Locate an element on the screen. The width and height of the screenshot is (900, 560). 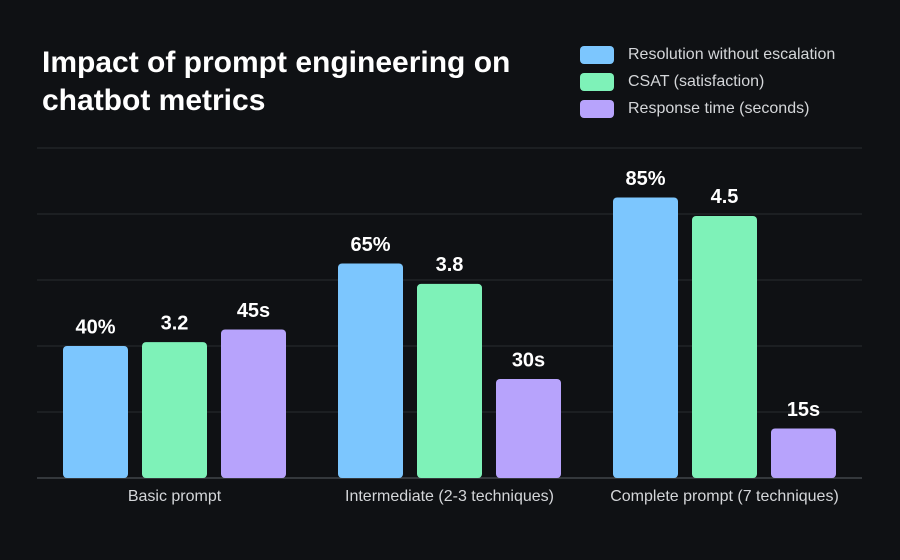
data-label: 3.2 is located at coordinates (175, 323).